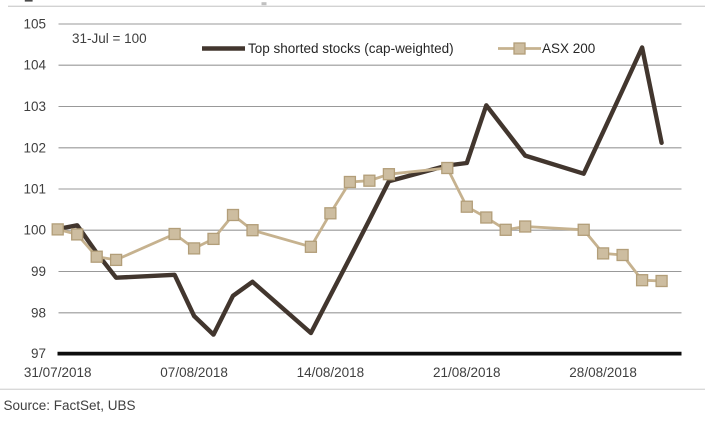 The image size is (705, 421). I want to click on svg-text: ASX 200, so click(568, 48).